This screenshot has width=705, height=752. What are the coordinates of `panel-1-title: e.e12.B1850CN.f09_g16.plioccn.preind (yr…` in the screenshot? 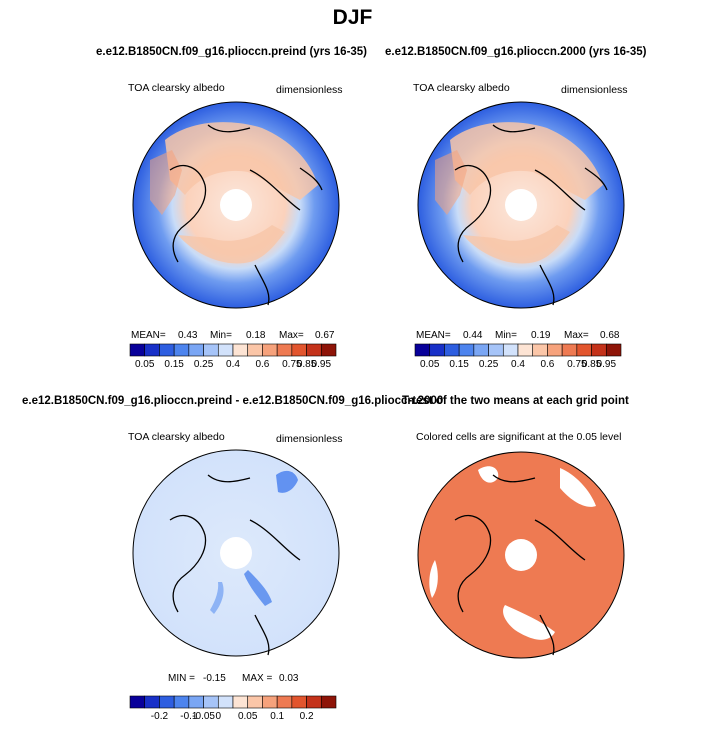 It's located at (232, 52).